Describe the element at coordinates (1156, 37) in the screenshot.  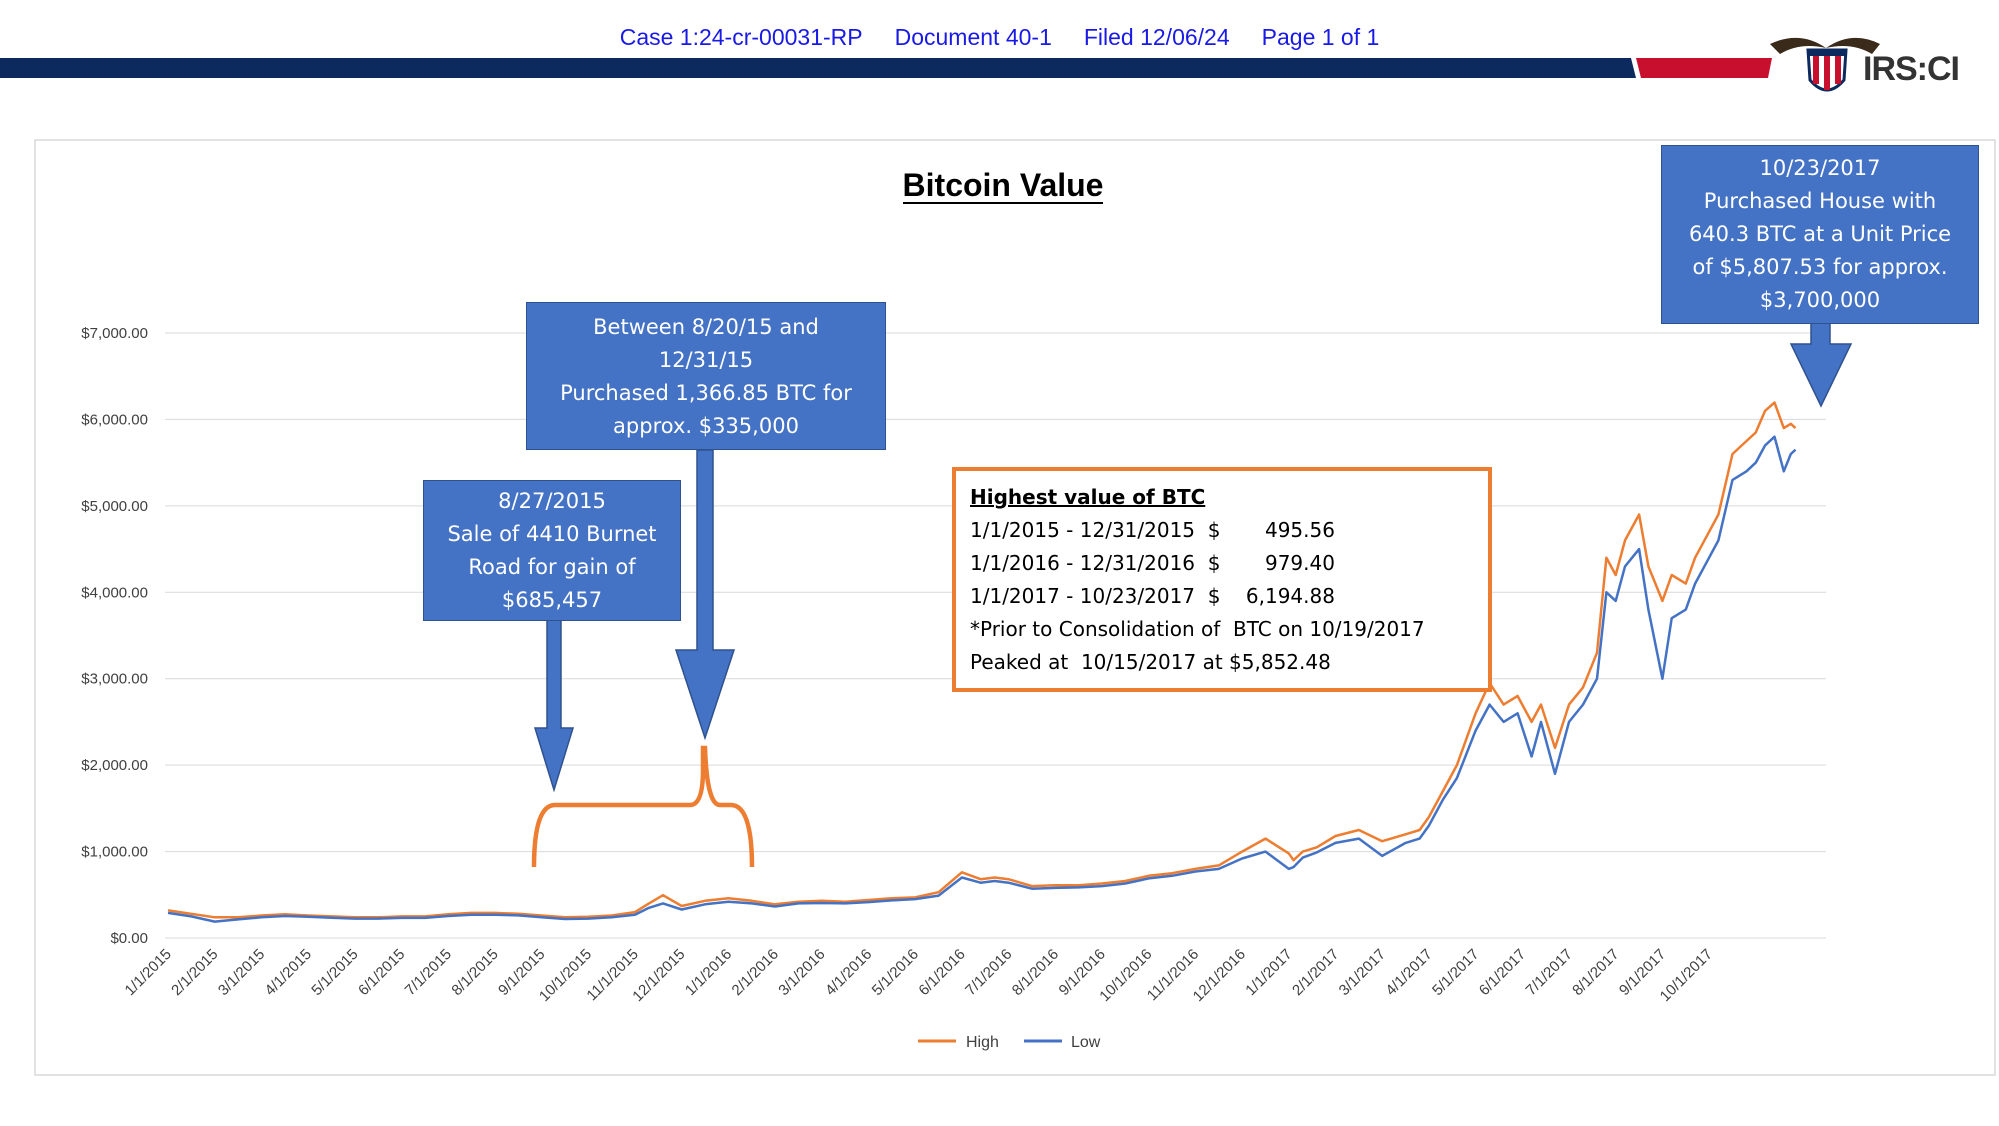
I see `filed-date: Filed 12/06/24` at that location.